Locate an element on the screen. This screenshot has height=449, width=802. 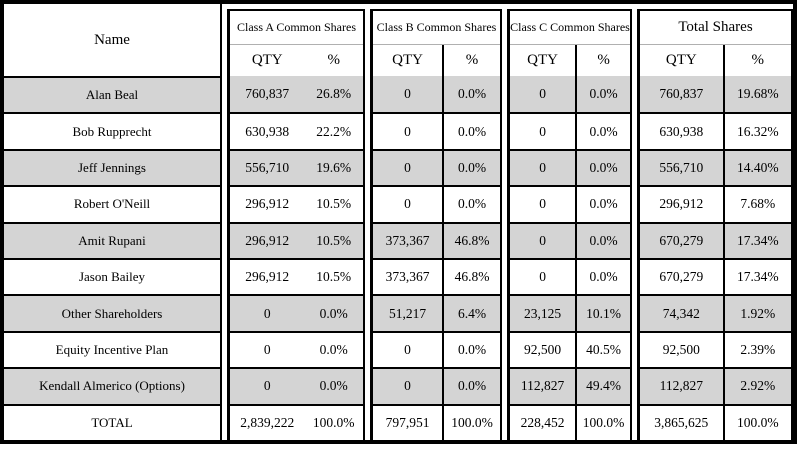
table-row: 23,125 10.1% is located at coordinates (570, 312).